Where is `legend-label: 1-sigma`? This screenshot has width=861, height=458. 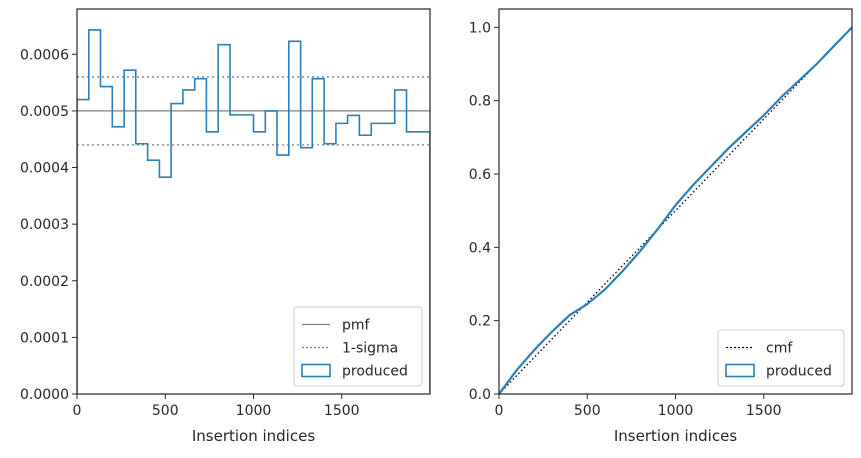
legend-label: 1-sigma is located at coordinates (370, 349).